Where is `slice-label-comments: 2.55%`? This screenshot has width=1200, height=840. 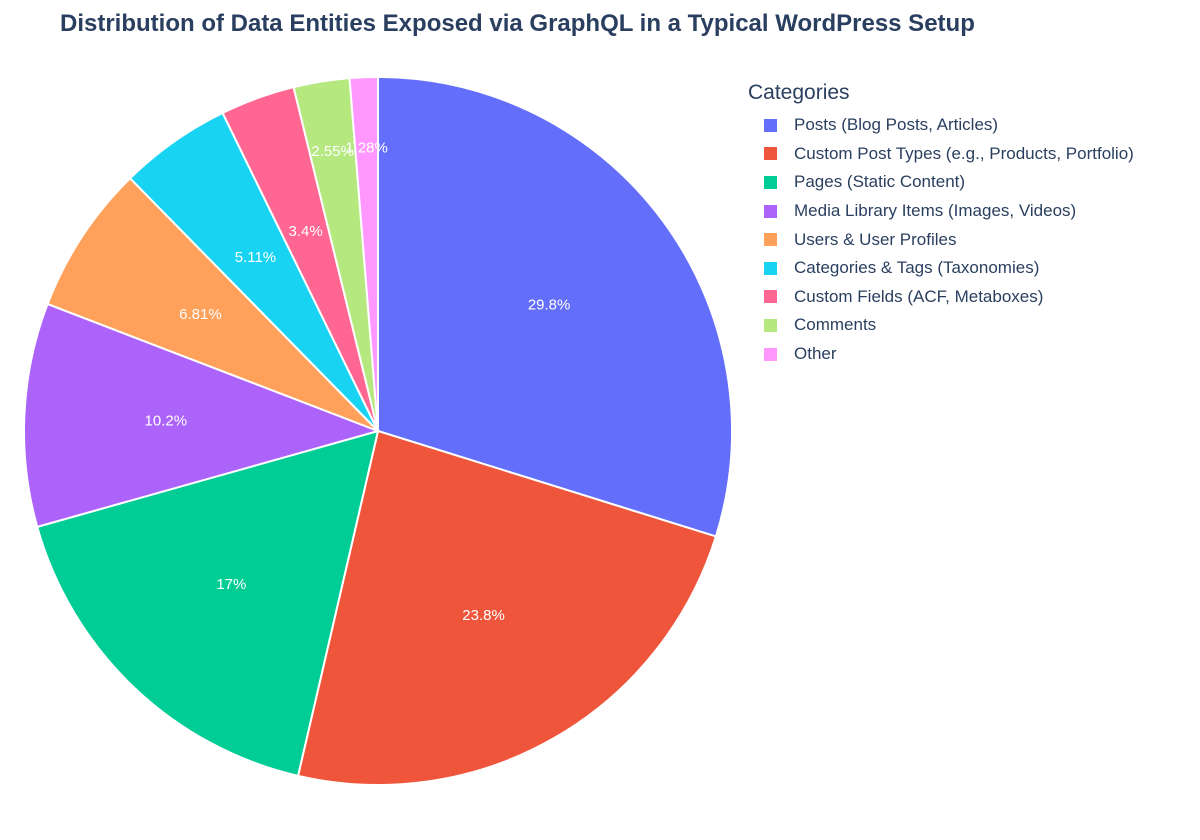 slice-label-comments: 2.55% is located at coordinates (332, 151).